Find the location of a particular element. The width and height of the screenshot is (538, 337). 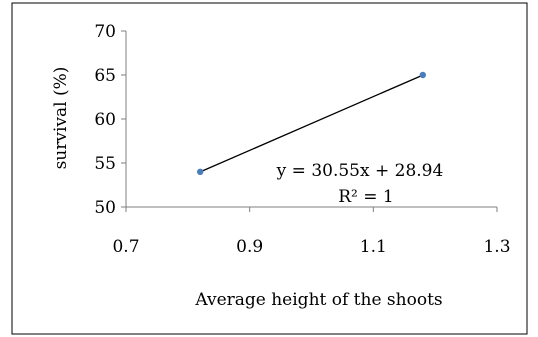

trendline-r-squared: R² = 1 is located at coordinates (365, 197).